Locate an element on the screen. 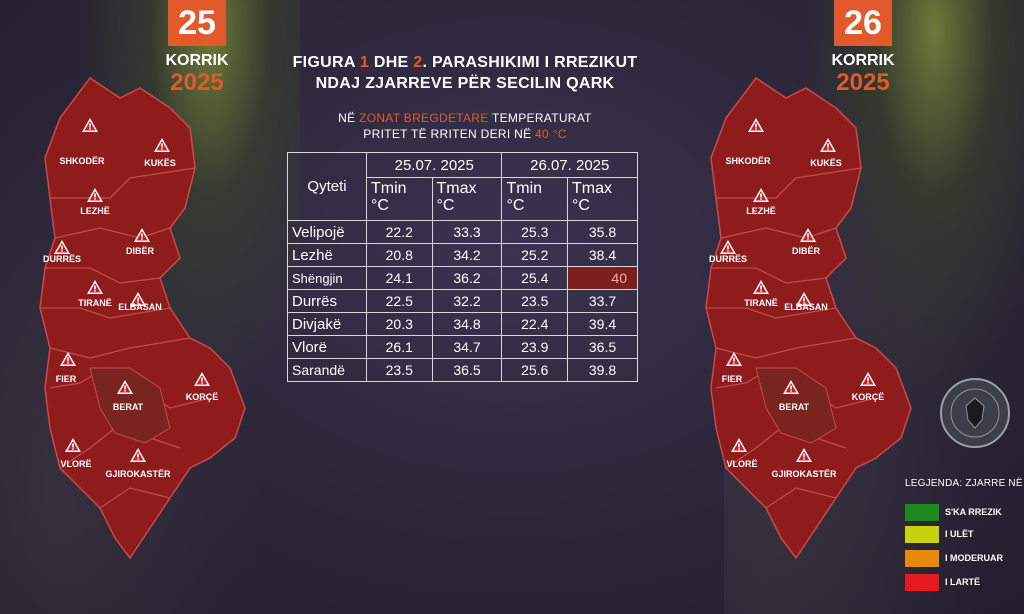 Image resolution: width=1024 pixels, height=614 pixels. right-date-day: 26 is located at coordinates (863, 23).